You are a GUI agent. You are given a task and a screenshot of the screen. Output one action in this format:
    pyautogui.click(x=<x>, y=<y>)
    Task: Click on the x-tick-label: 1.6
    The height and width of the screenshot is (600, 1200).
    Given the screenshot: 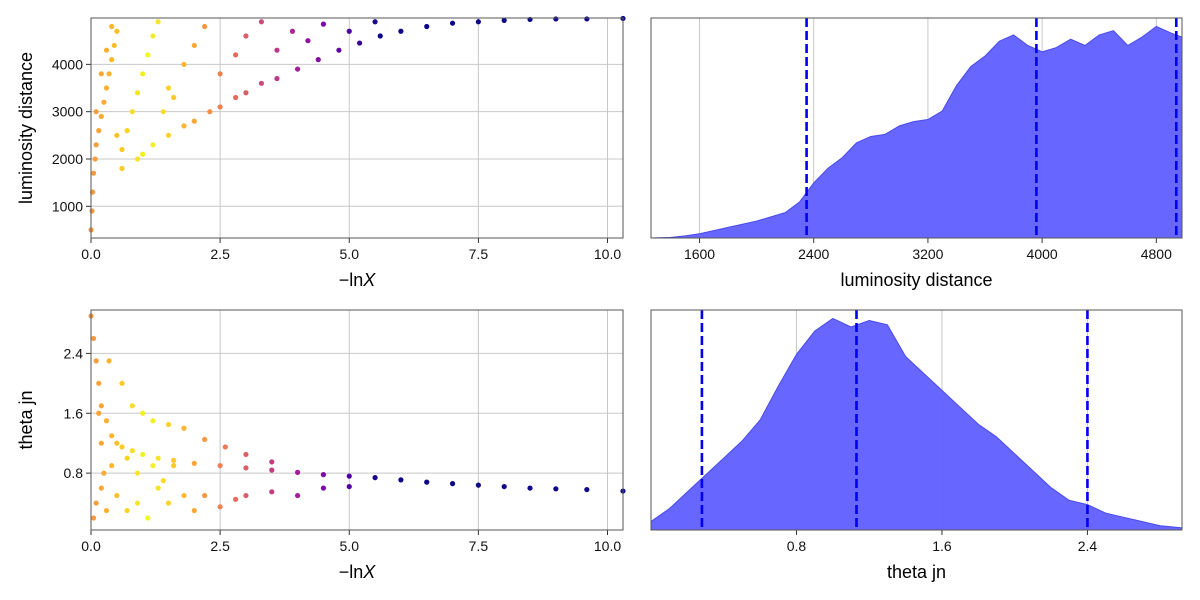 What is the action you would take?
    pyautogui.click(x=942, y=546)
    